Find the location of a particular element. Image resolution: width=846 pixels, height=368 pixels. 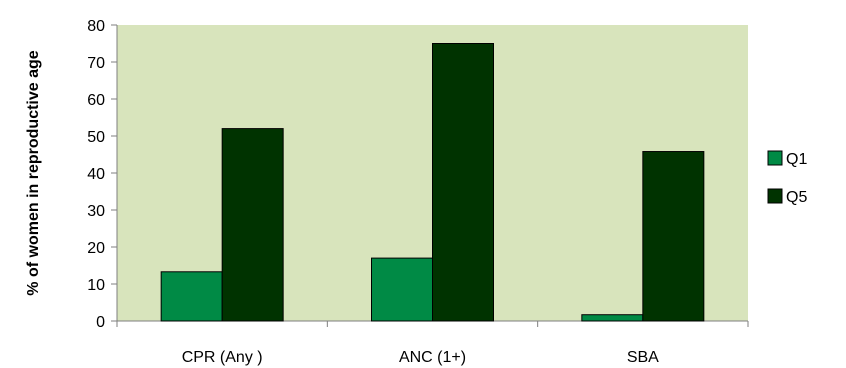

legend-label-q1: Q1 is located at coordinates (796, 159).